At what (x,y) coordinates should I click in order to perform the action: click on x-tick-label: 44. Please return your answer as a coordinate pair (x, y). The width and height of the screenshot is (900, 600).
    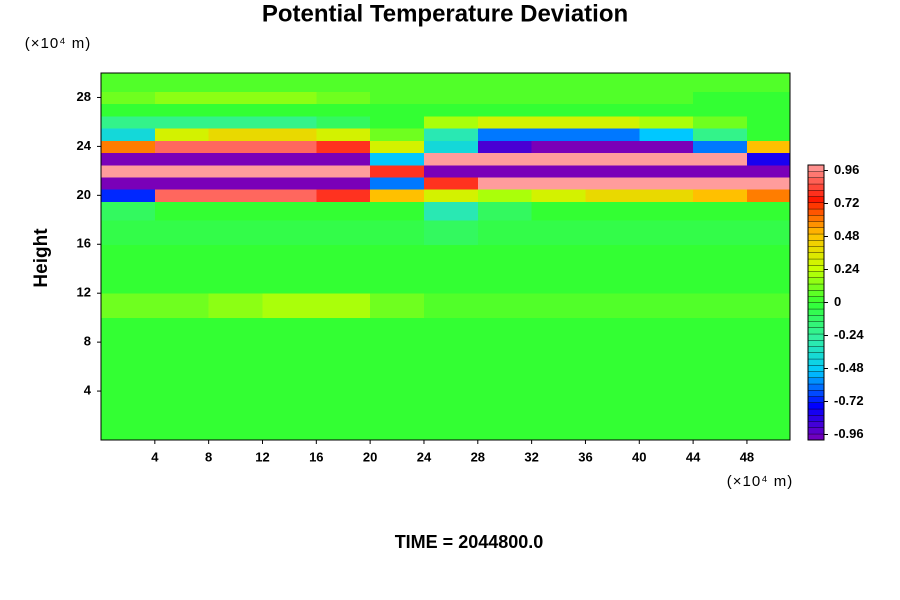
    Looking at the image, I should click on (693, 456).